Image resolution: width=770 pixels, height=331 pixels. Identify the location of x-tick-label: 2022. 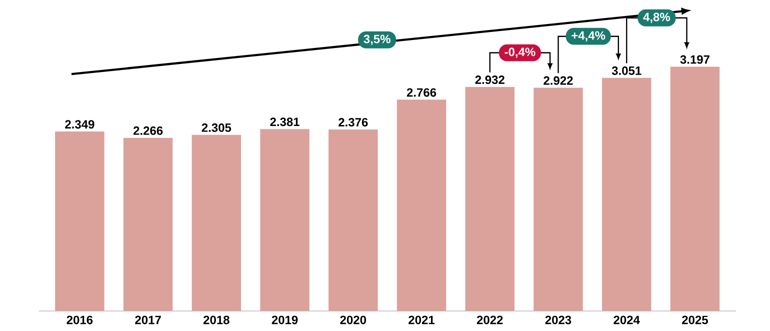
(489, 320).